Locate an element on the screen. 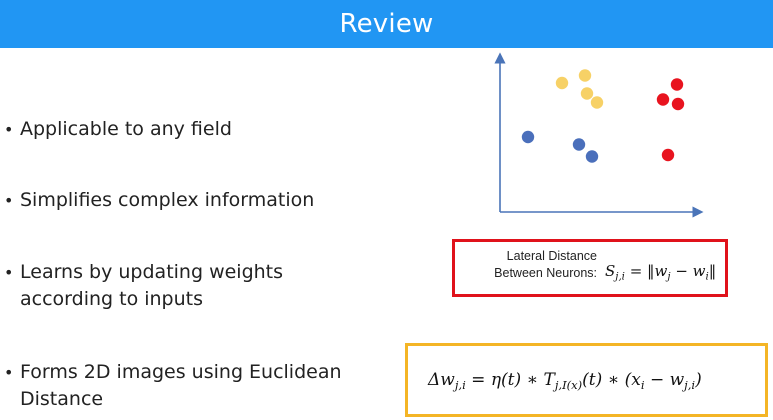 This screenshot has width=773, height=420. cluster-scatter-plot is located at coordinates (599, 135).